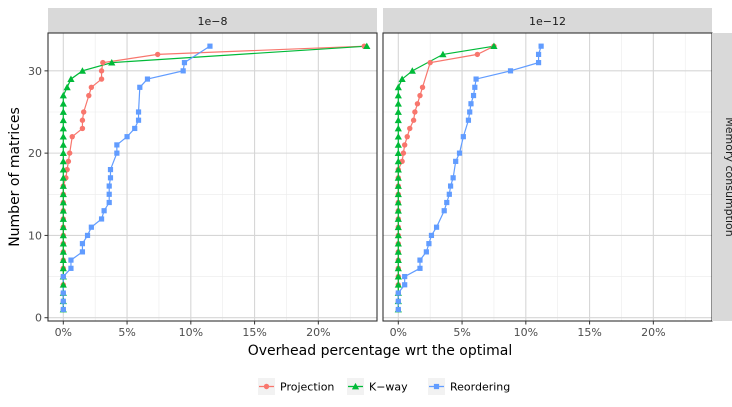  What do you see at coordinates (126, 332) in the screenshot?
I see `x-tick-label: 5%` at bounding box center [126, 332].